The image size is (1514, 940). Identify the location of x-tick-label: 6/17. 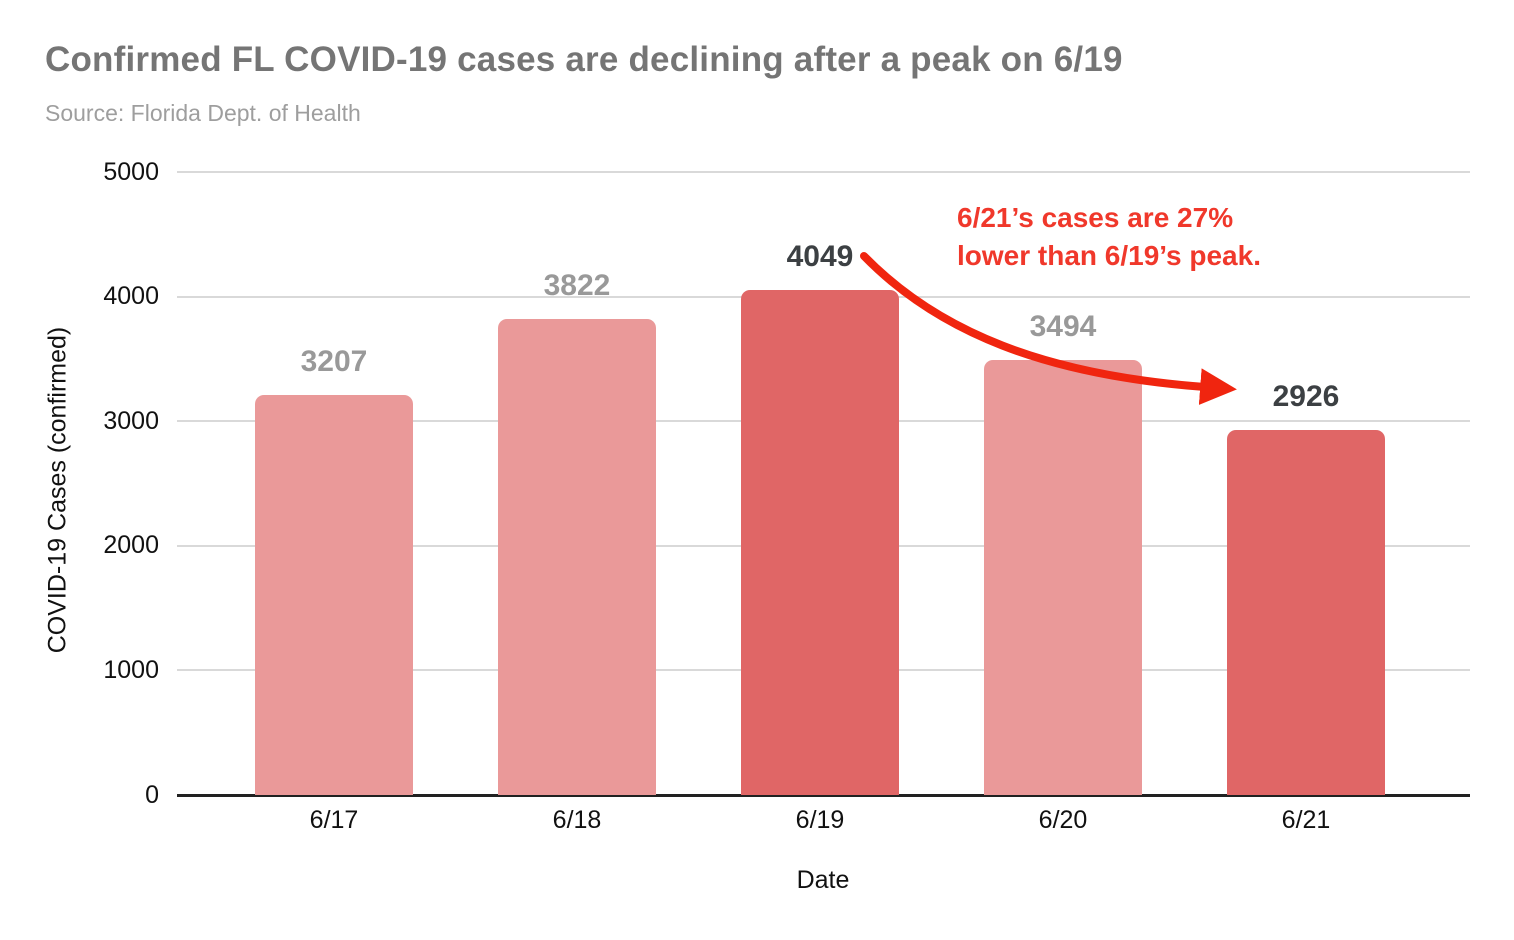
(334, 820).